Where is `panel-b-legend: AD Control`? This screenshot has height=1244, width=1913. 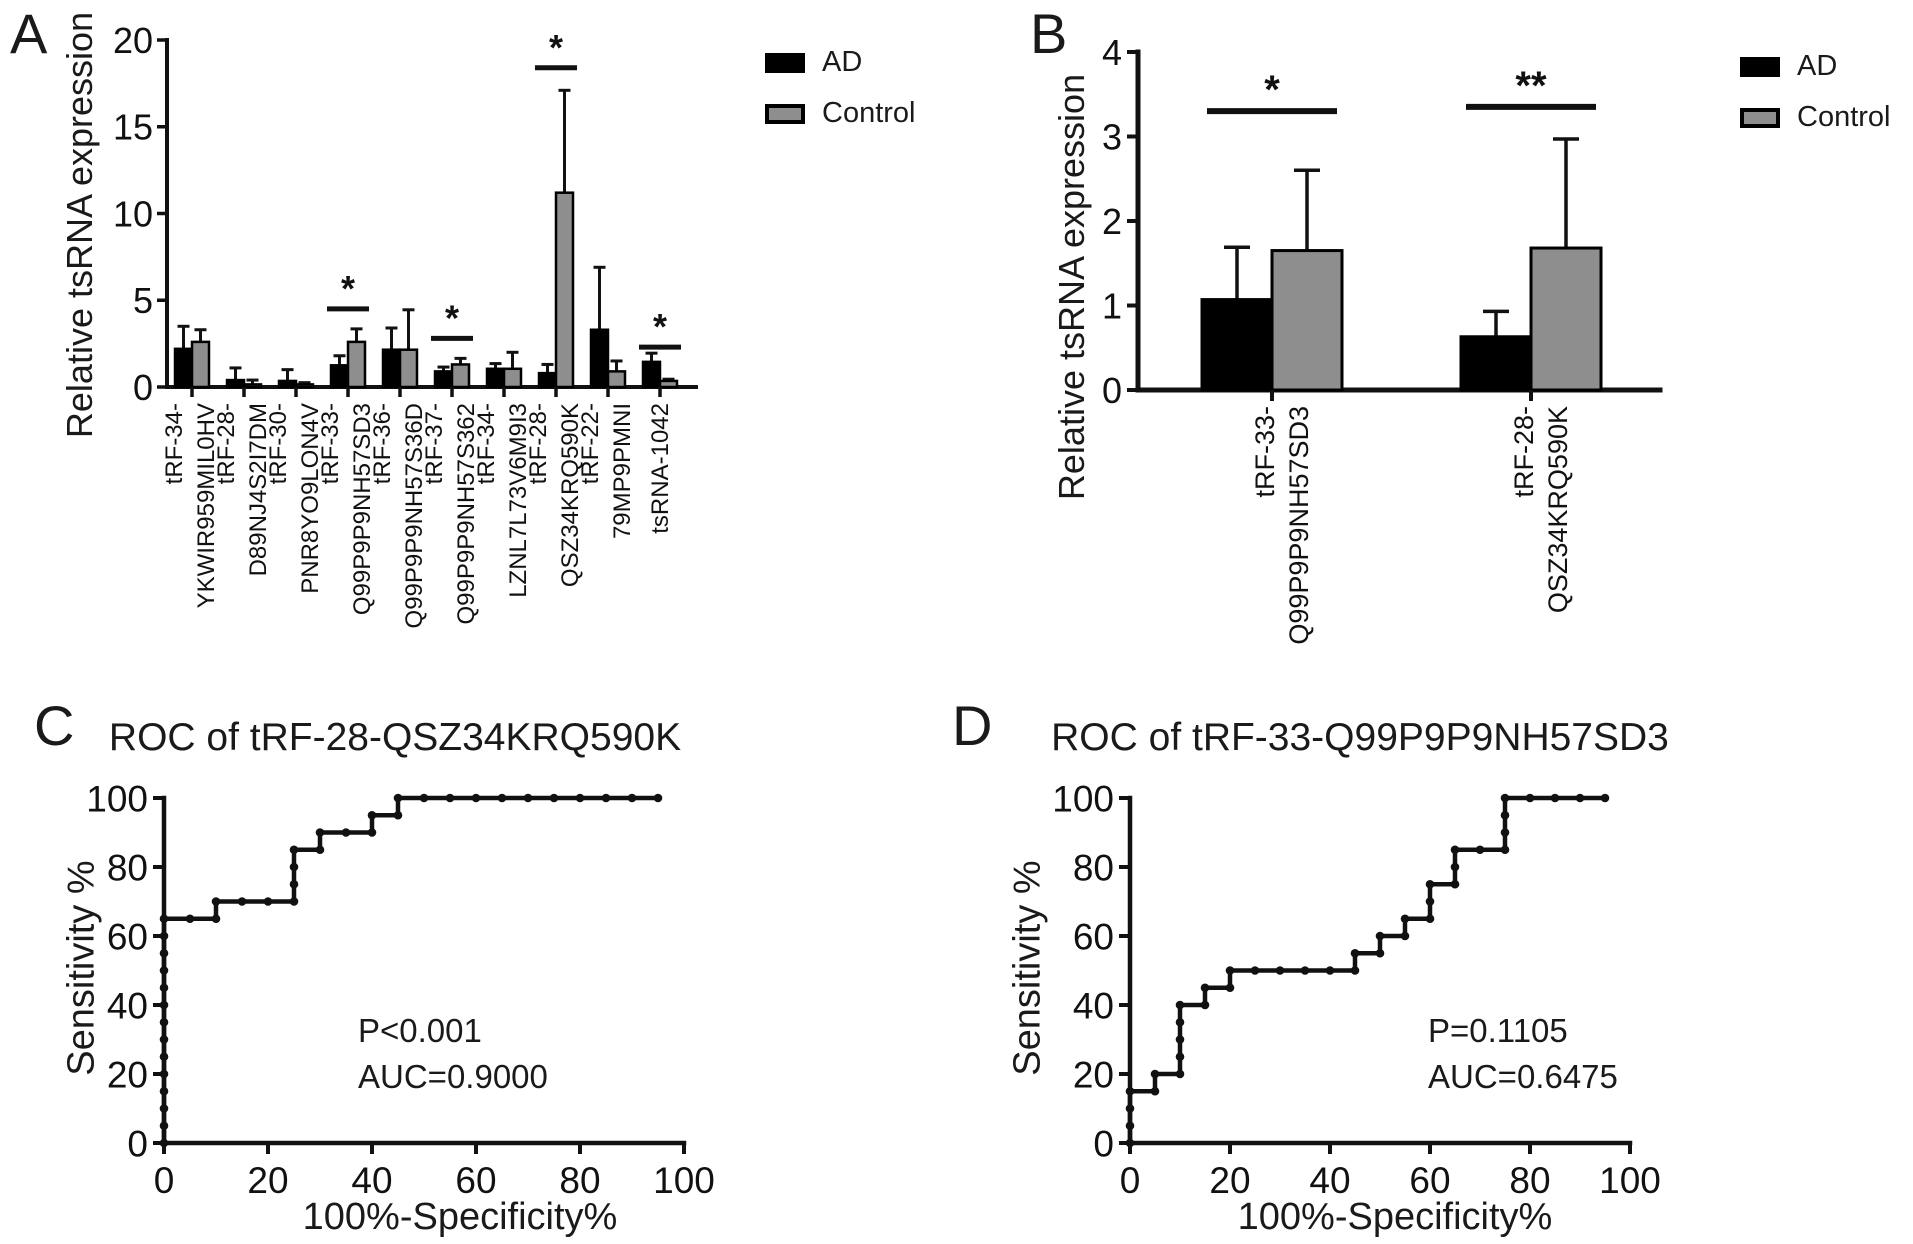 panel-b-legend: AD Control is located at coordinates (1815, 103).